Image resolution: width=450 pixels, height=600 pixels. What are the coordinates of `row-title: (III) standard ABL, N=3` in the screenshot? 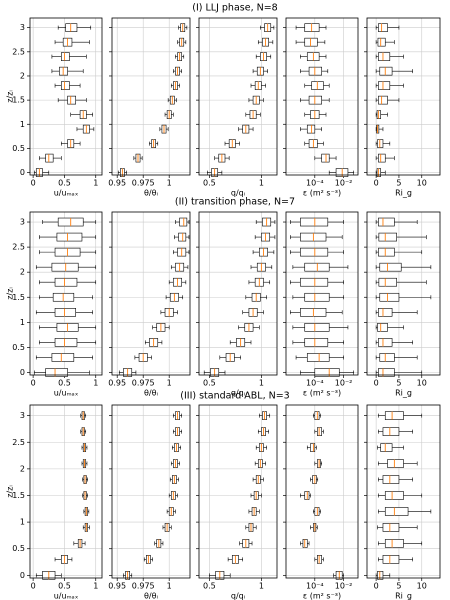 It's located at (234, 396).